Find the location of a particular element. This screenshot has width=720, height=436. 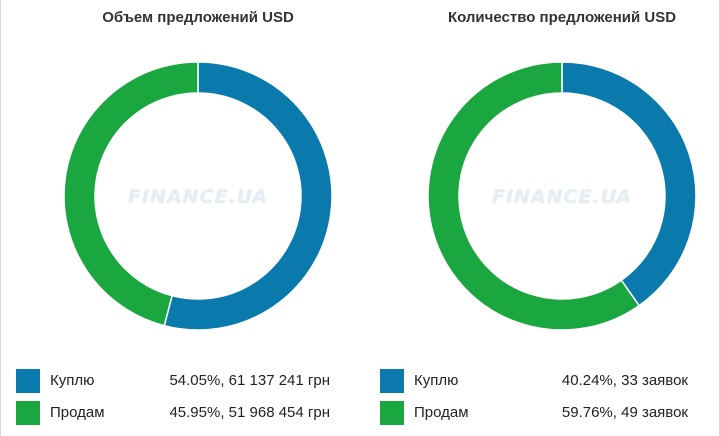

legend-item-sell: Продам 45.95%, 51 968 454 грн is located at coordinates (173, 414).